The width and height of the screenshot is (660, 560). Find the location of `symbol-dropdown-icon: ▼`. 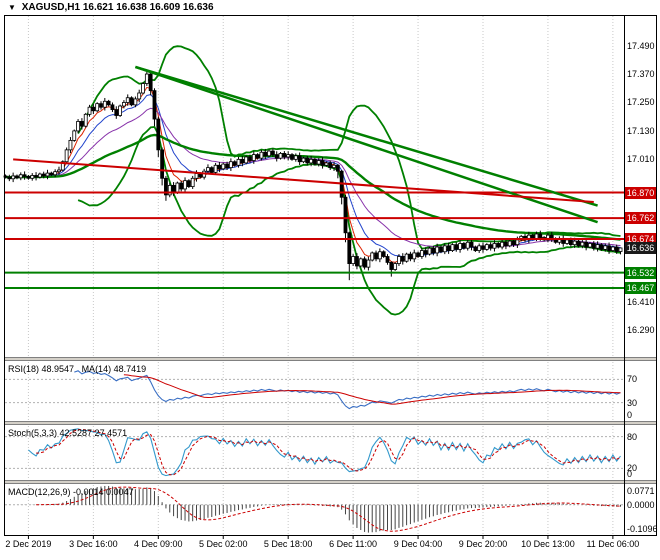

symbol-dropdown-icon: ▼ is located at coordinates (12, 7).